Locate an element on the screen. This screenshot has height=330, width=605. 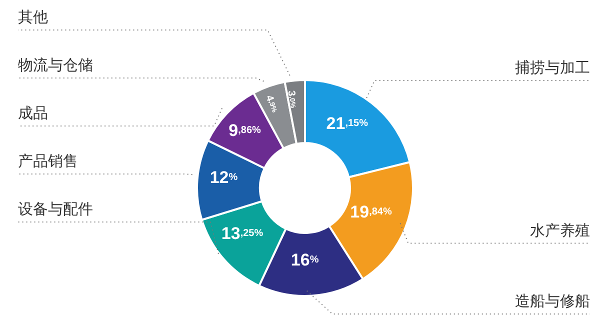
data-label: 21,15% is located at coordinates (347, 122).